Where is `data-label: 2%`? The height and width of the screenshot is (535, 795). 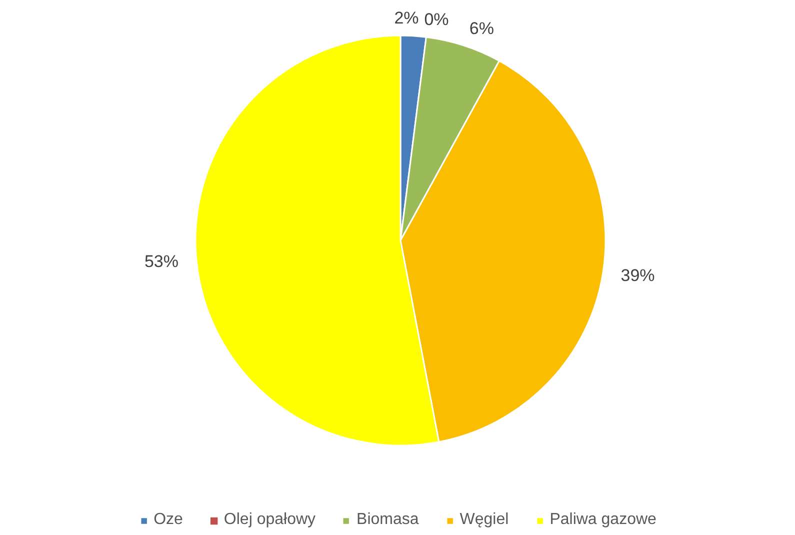 data-label: 2% is located at coordinates (406, 18).